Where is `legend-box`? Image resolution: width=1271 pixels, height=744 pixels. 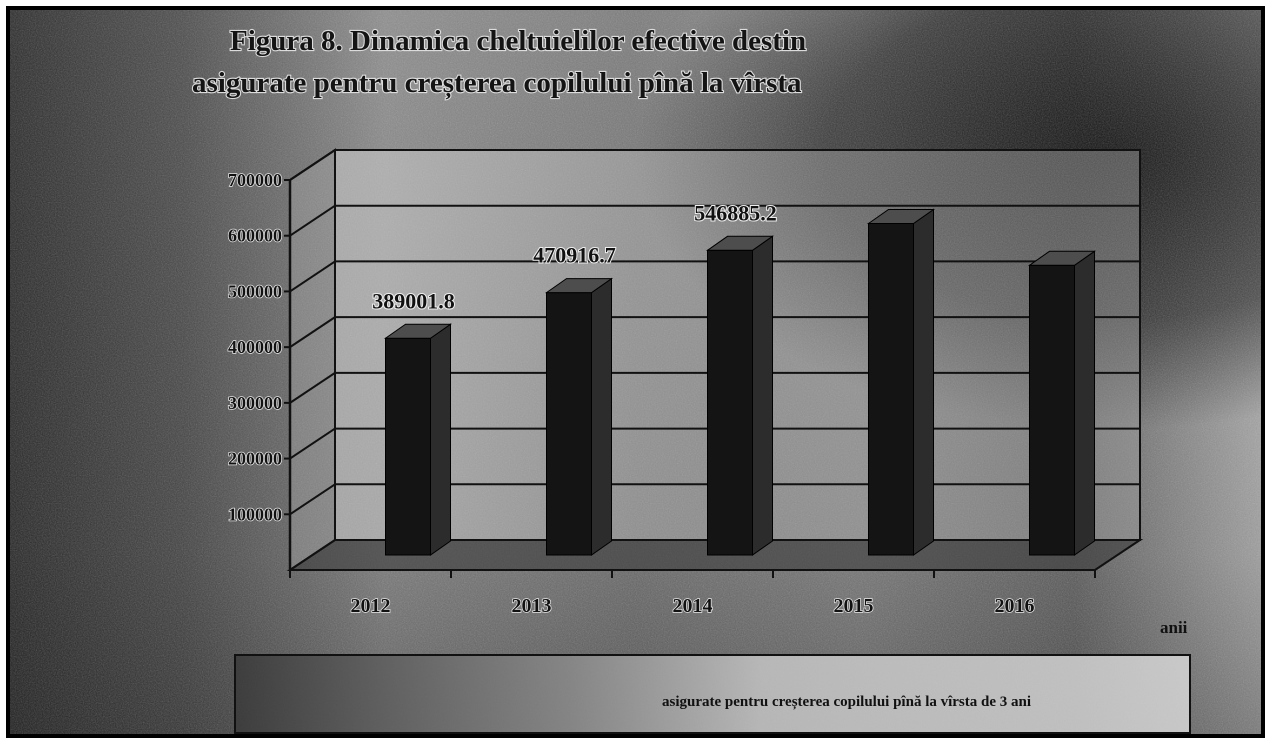 legend-box is located at coordinates (712, 694).